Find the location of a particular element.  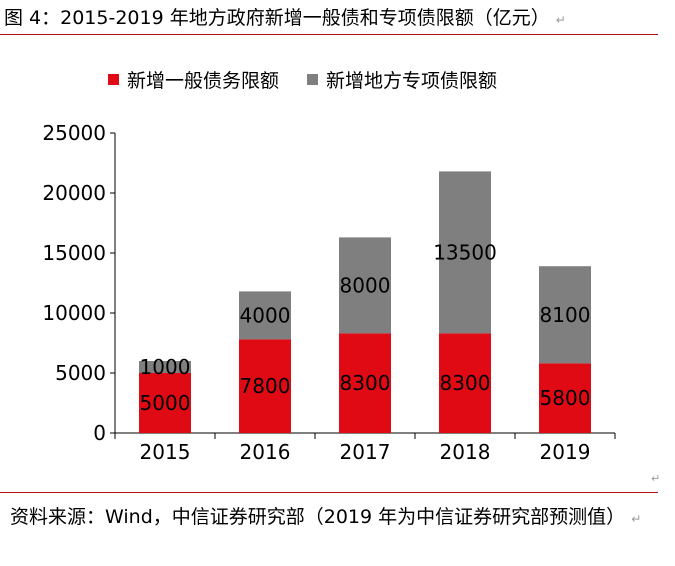

legend-swatch-gray is located at coordinates (313, 79).